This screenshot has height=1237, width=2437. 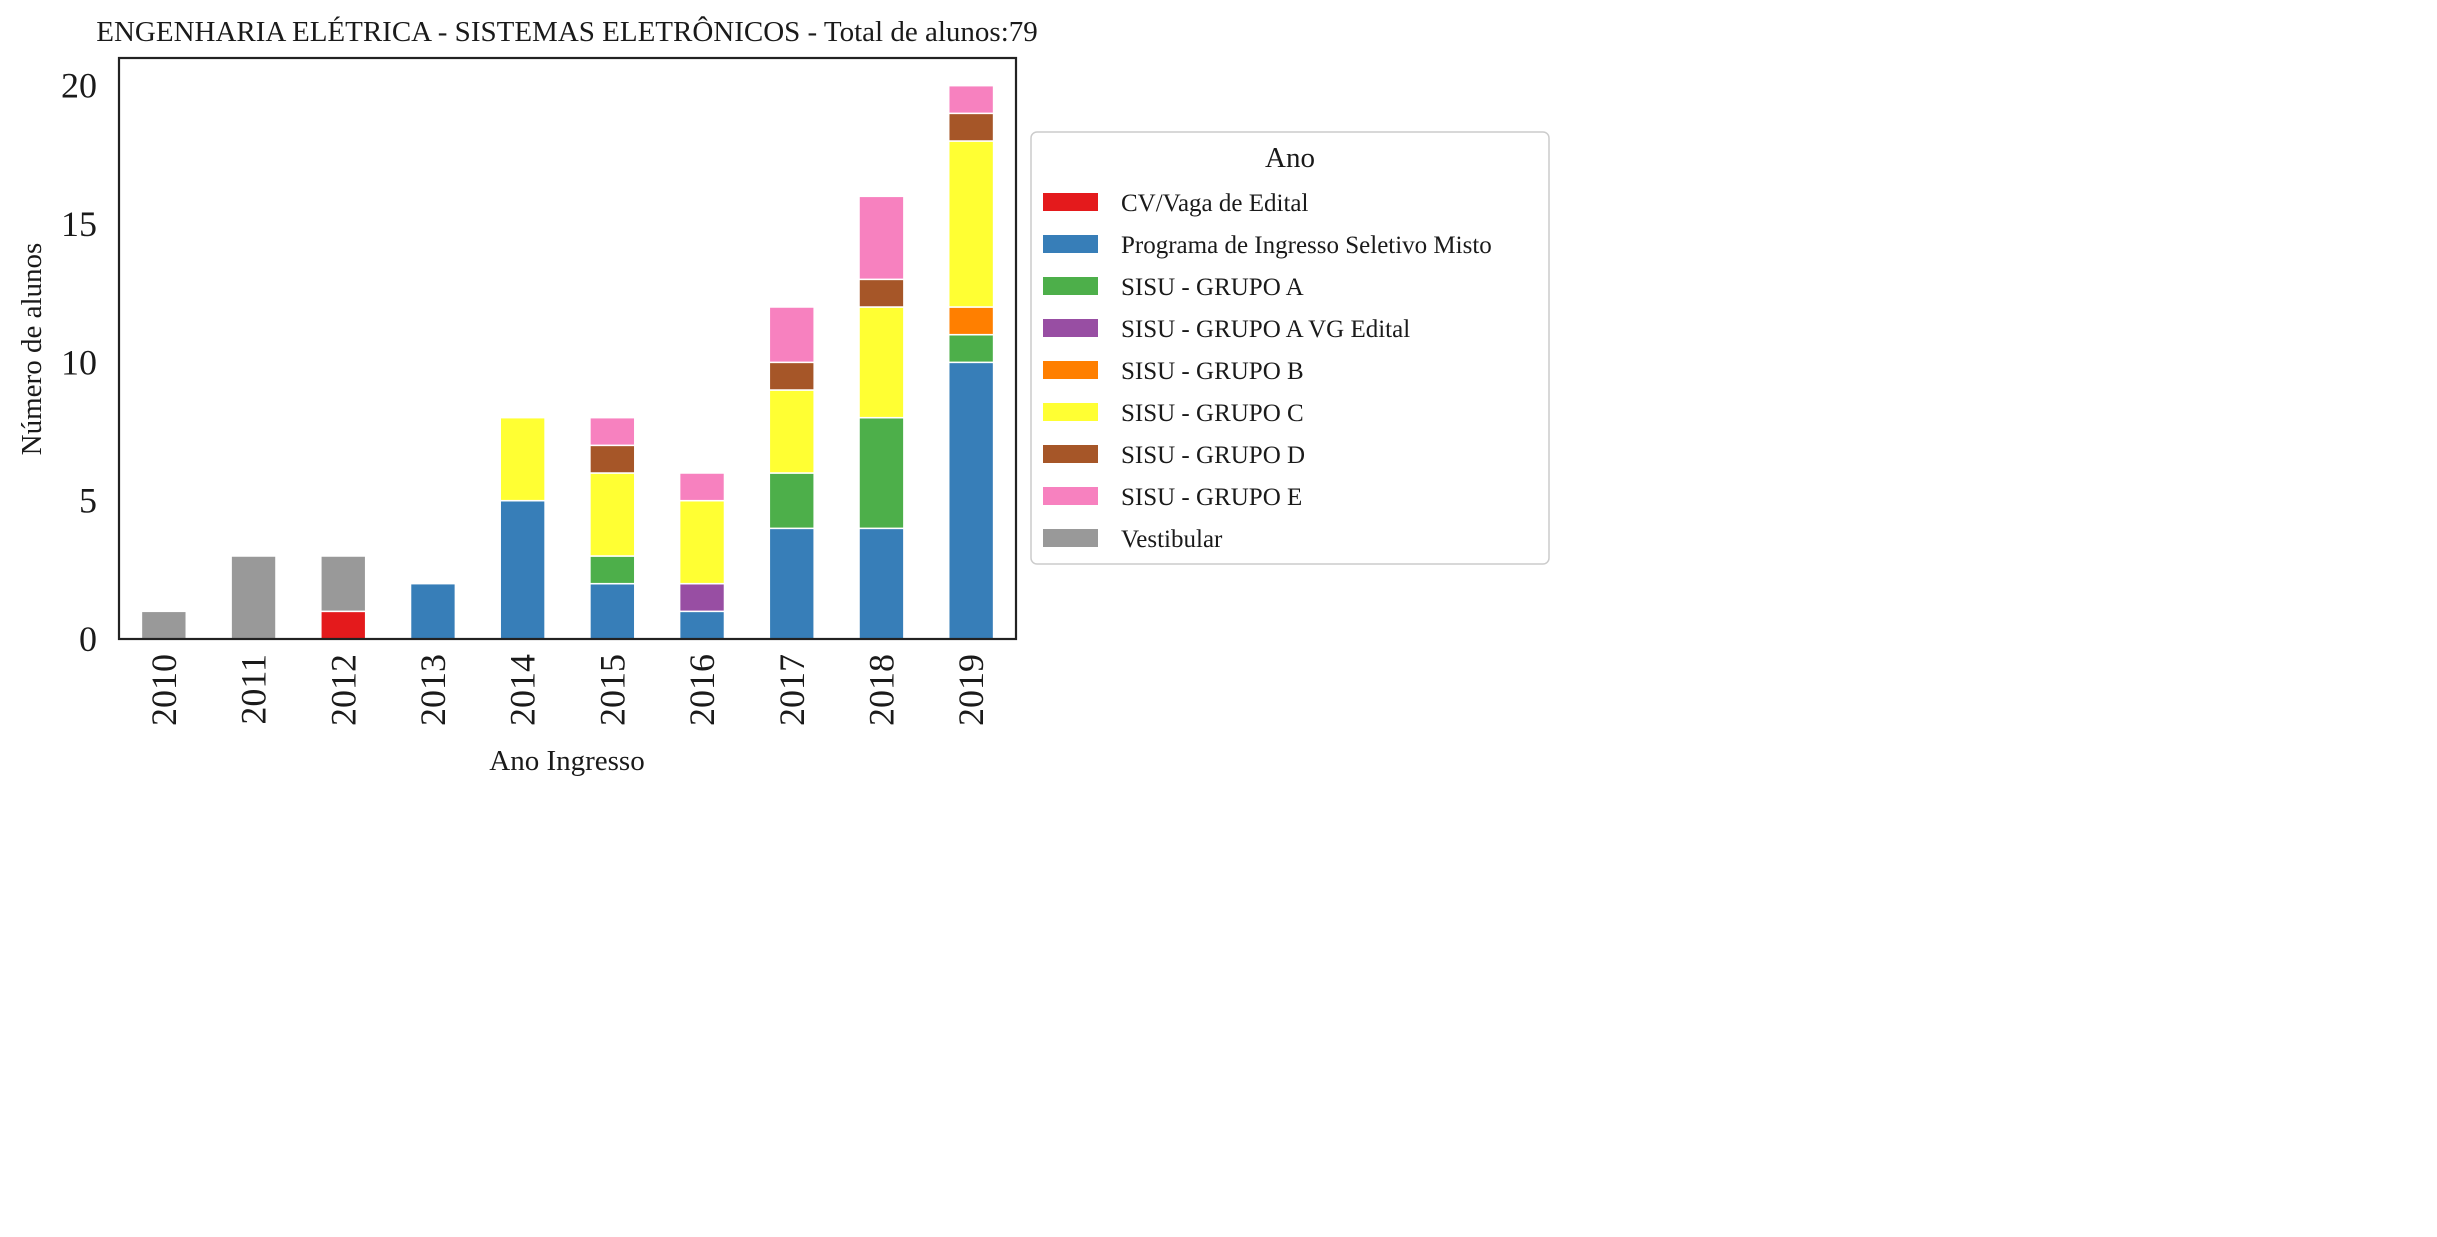 What do you see at coordinates (343, 690) in the screenshot?
I see `x-tick-2012: 2012` at bounding box center [343, 690].